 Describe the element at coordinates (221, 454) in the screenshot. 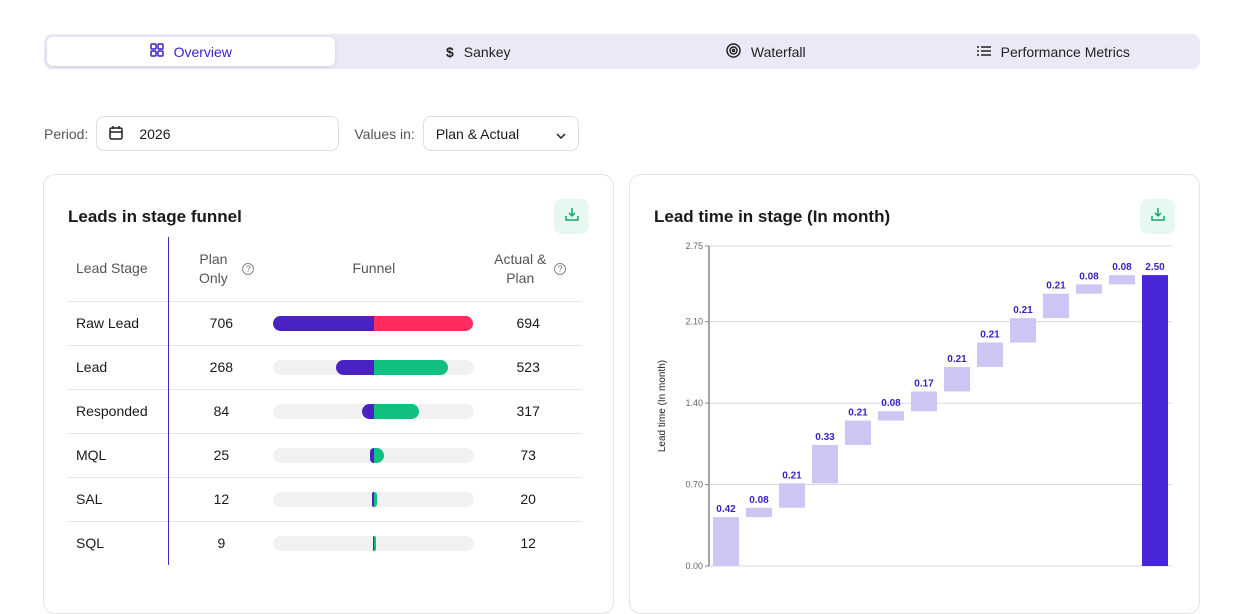

I see `plan-cell: 25` at that location.